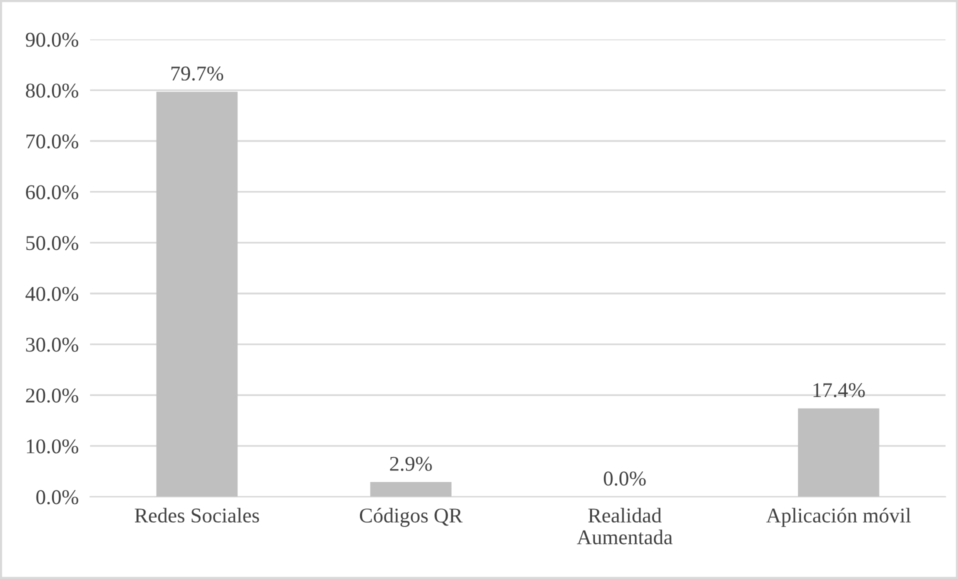 The height and width of the screenshot is (579, 958). Describe the element at coordinates (839, 390) in the screenshot. I see `data-label: 17.4%` at that location.